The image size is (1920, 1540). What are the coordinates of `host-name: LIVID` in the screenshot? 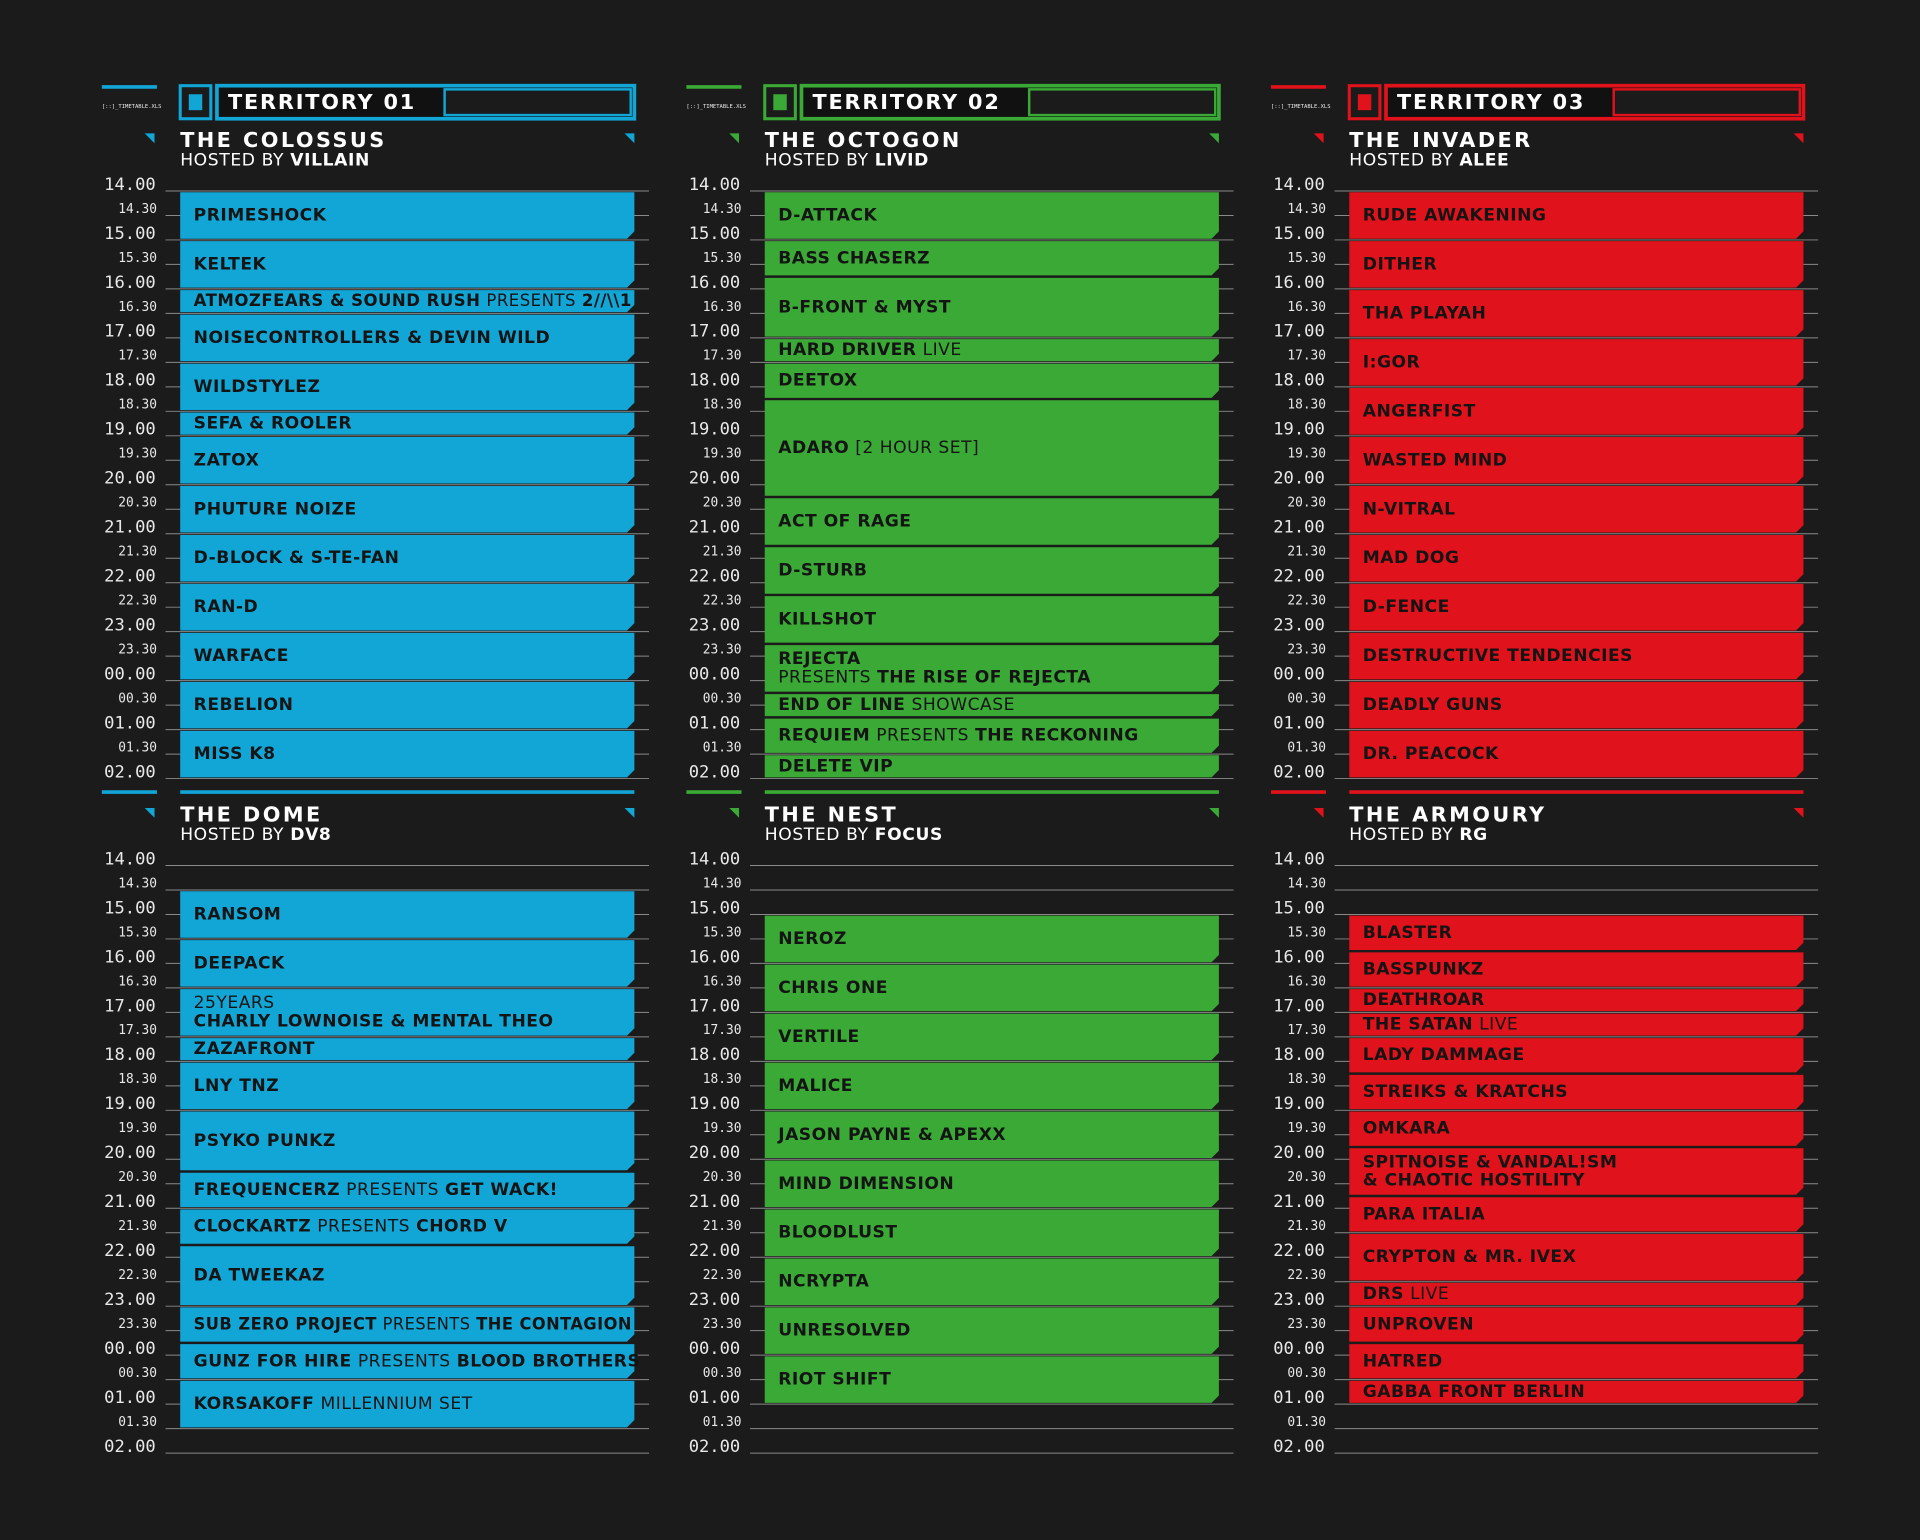 It's located at (902, 160).